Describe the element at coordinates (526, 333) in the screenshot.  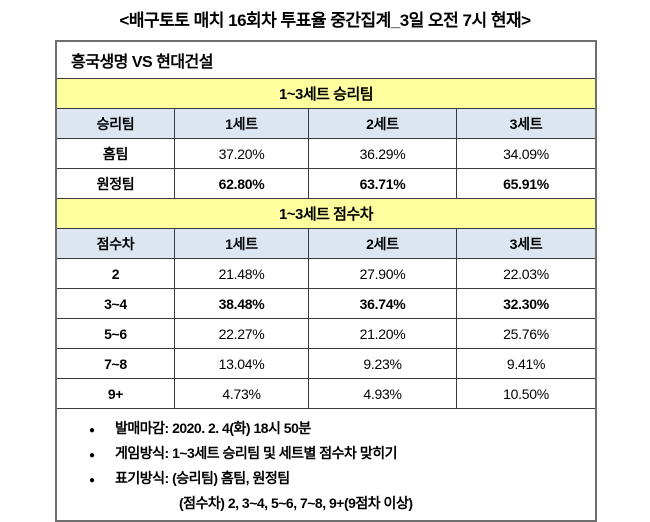
I see `cell-value: 25.76%` at that location.